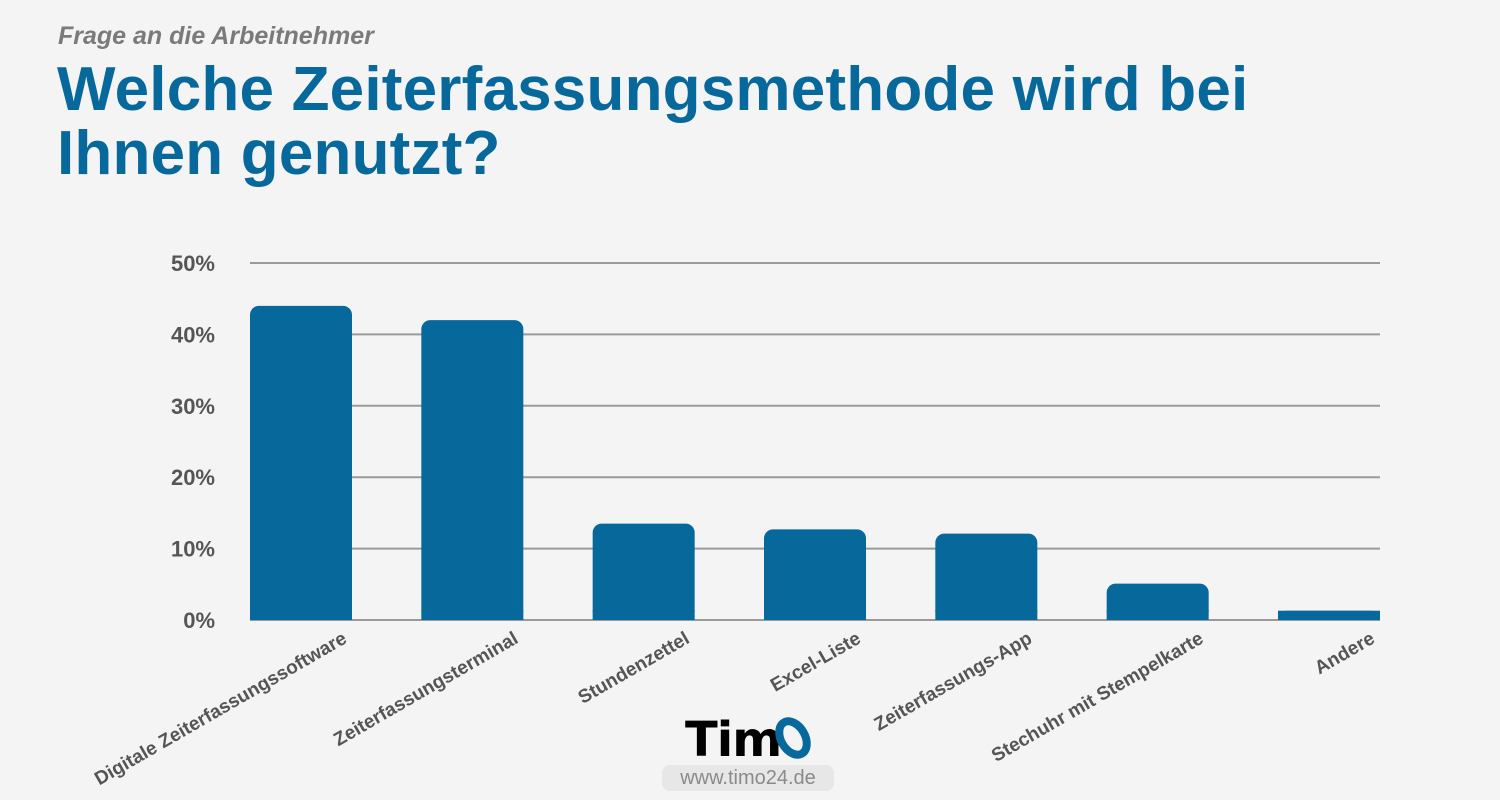  What do you see at coordinates (220, 709) in the screenshot?
I see `x-tick-label: Digitale Zeiterfassungssoftware` at bounding box center [220, 709].